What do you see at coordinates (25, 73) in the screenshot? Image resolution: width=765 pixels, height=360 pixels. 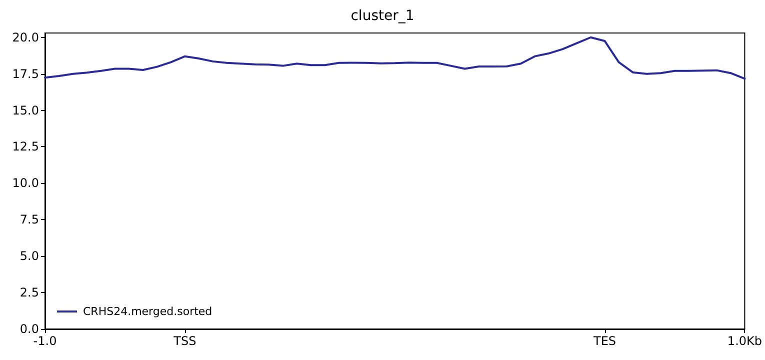 I see `y-tick-label: 17.5` at bounding box center [25, 73].